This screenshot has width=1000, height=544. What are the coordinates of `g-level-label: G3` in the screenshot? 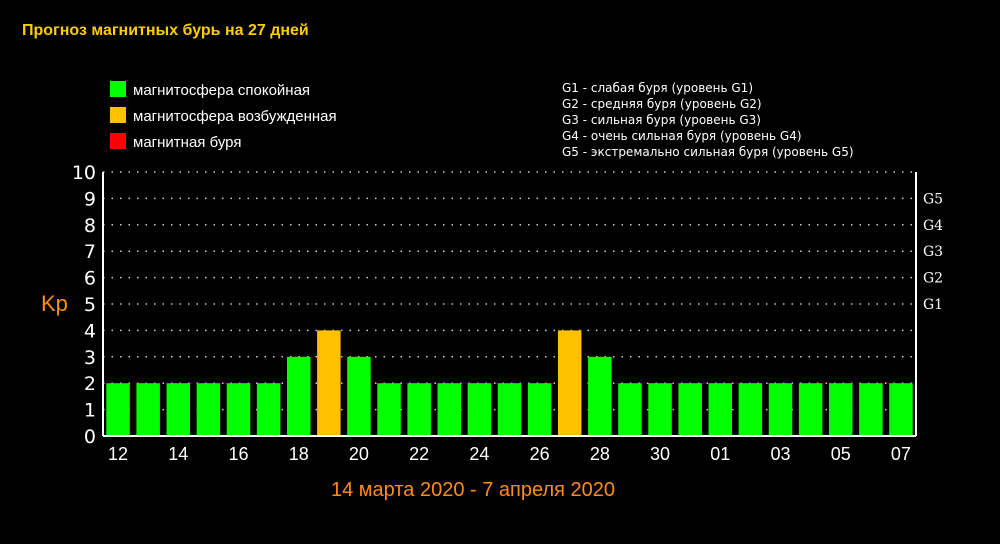 It's located at (933, 252).